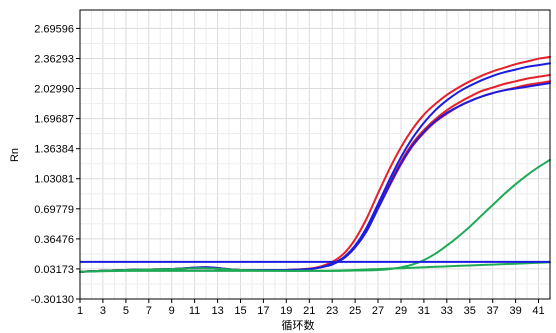  Describe the element at coordinates (538, 311) in the screenshot. I see `x-tick-label: 41` at that location.